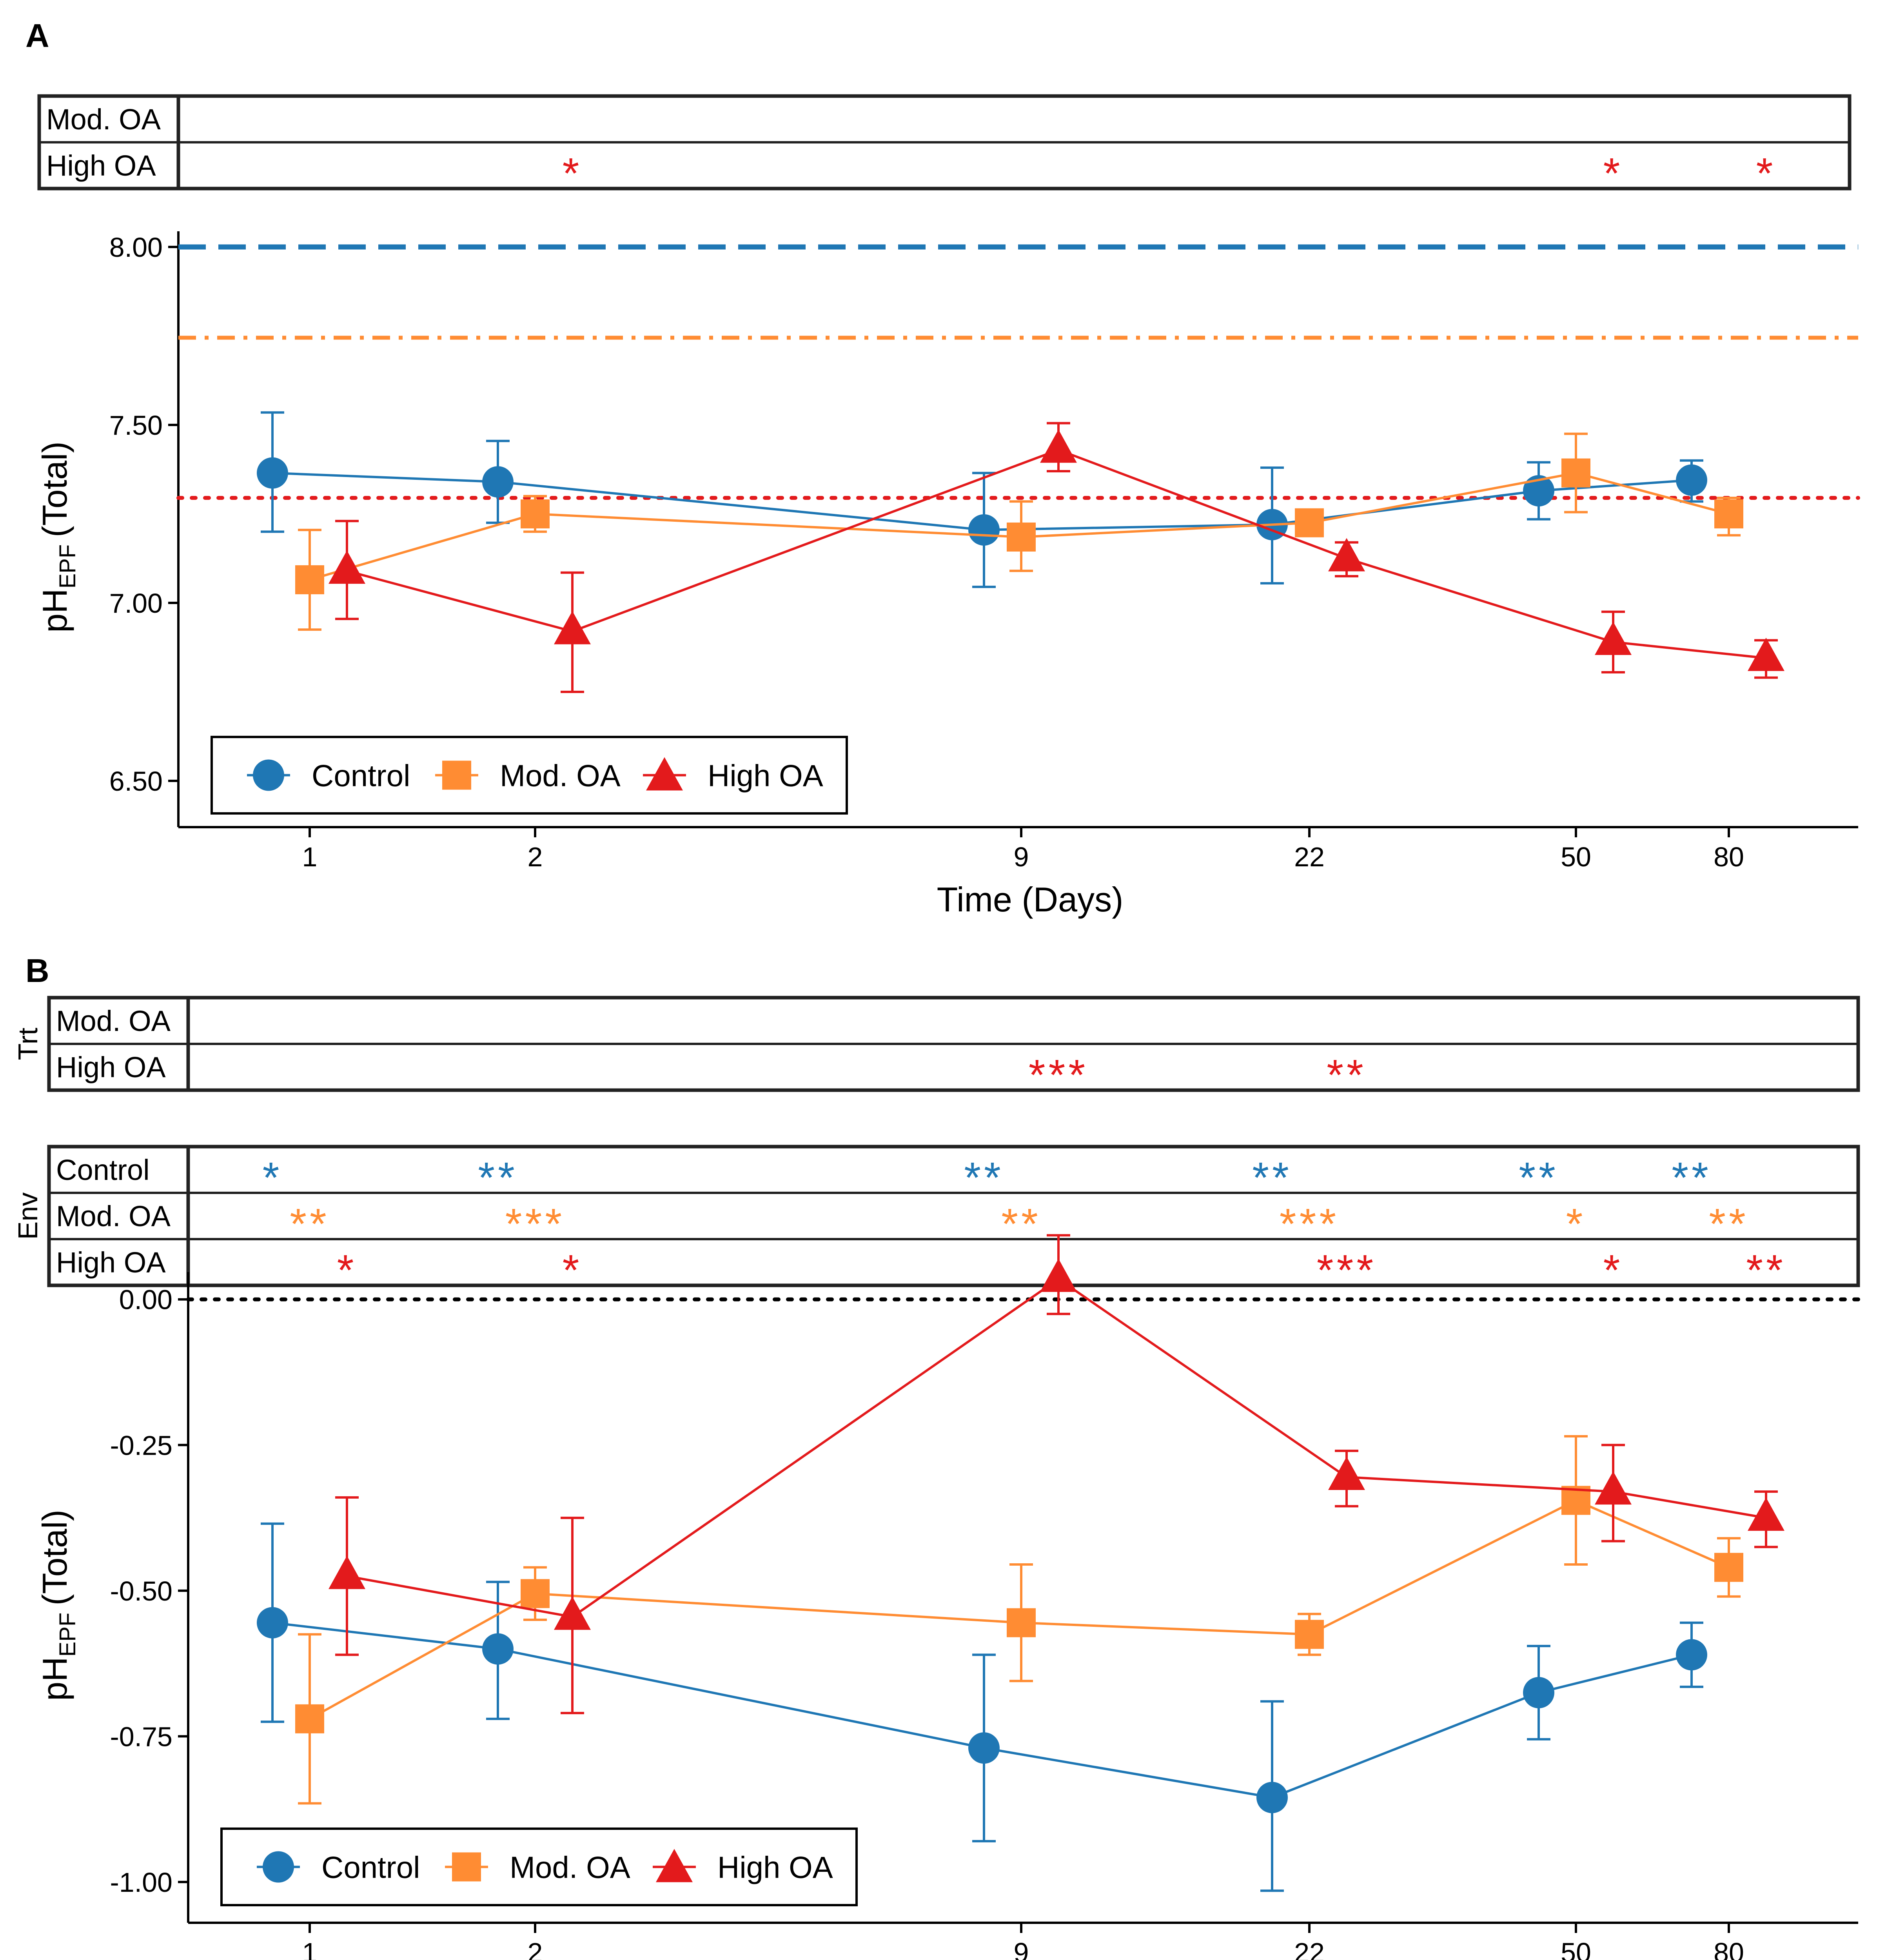  What do you see at coordinates (103, 1170) in the screenshot?
I see `strip-row-label: Control` at bounding box center [103, 1170].